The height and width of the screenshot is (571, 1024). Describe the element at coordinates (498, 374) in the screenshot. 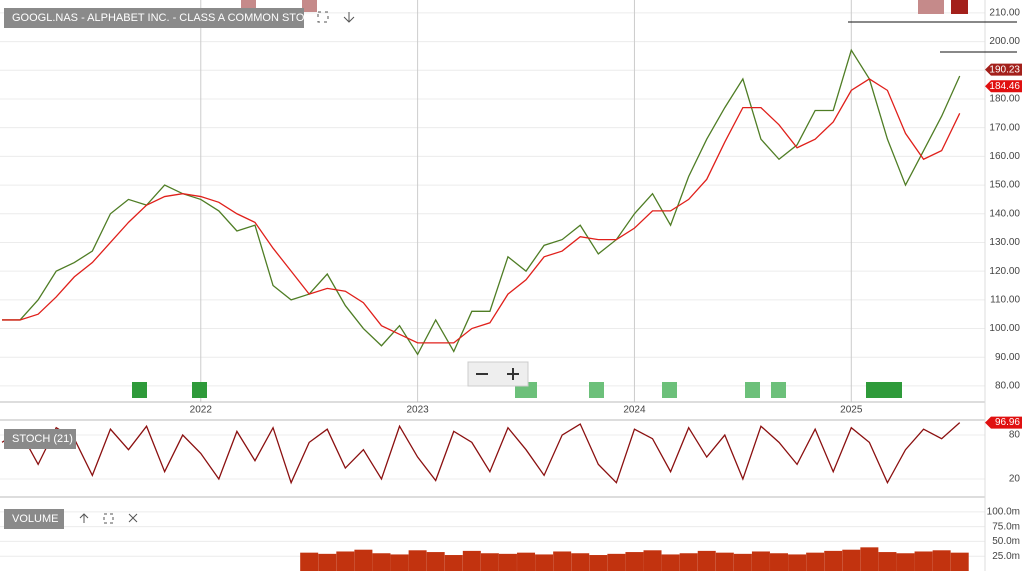

I see `zoom-controls` at that location.